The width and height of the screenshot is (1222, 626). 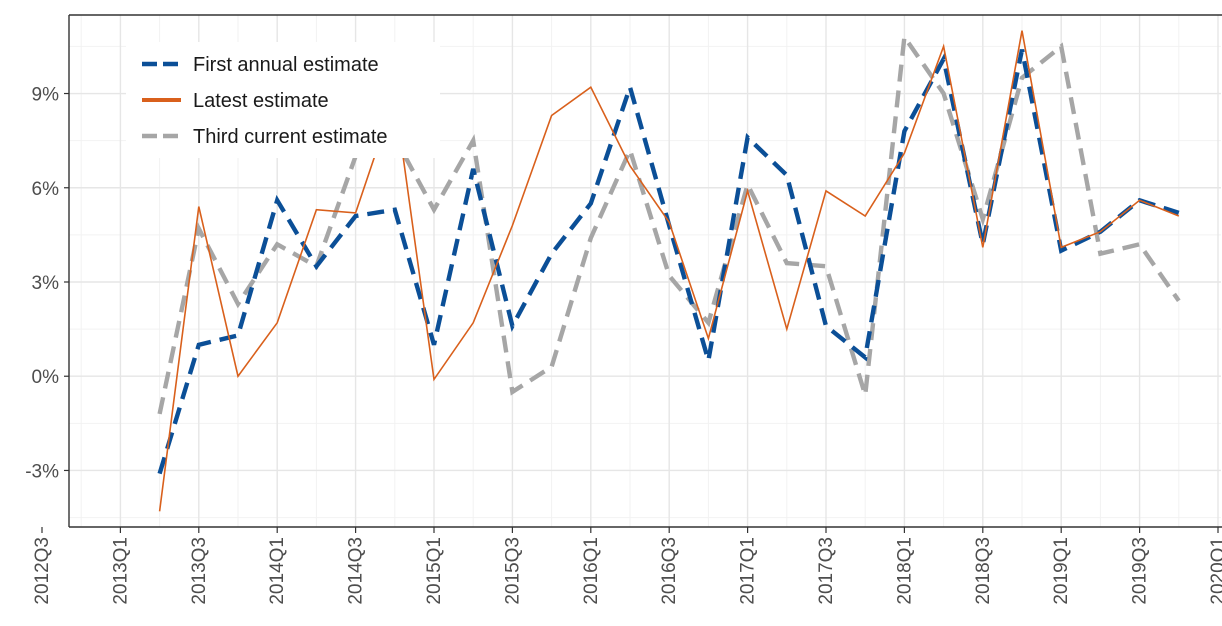 What do you see at coordinates (46, 95) in the screenshot?
I see `y-tick-label: 9%` at bounding box center [46, 95].